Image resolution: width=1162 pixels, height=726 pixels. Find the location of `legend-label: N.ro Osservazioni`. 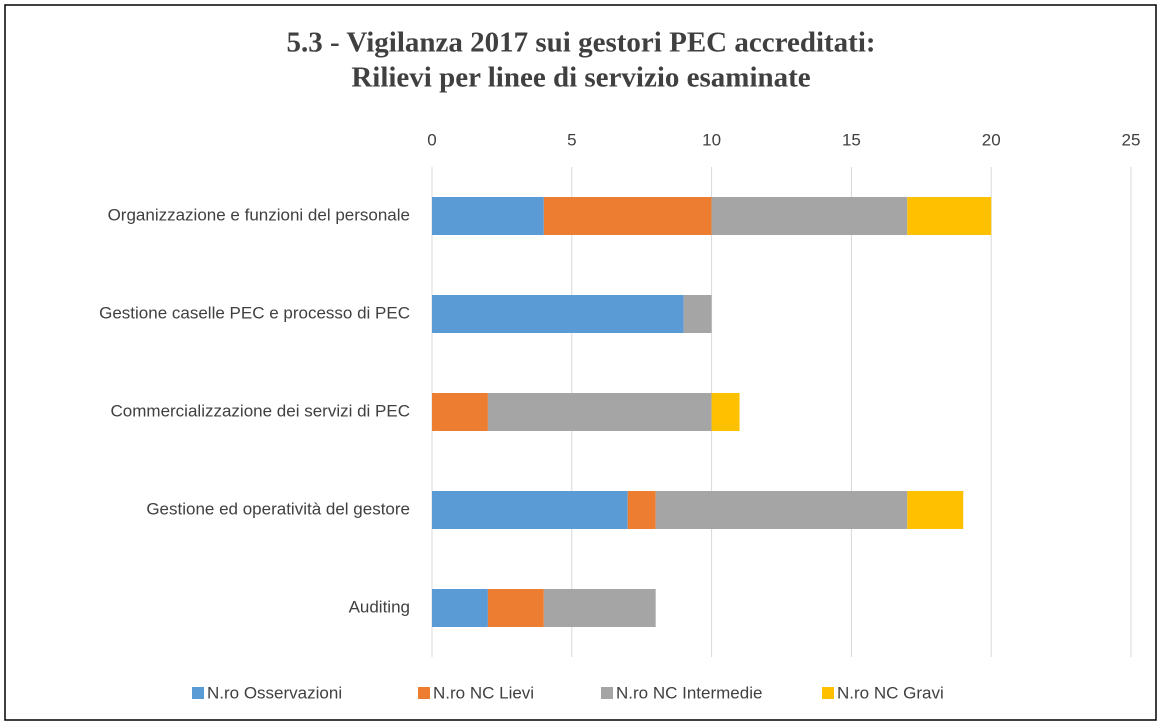

legend-label: N.ro Osservazioni is located at coordinates (274, 692).